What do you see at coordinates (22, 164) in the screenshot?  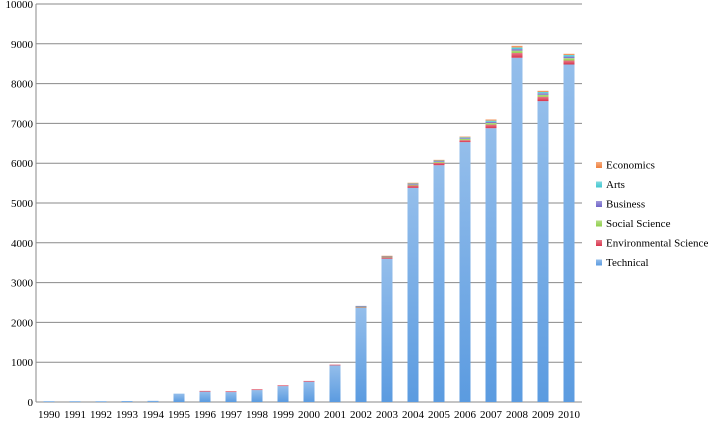 I see `y-tick-label: 6000` at bounding box center [22, 164].